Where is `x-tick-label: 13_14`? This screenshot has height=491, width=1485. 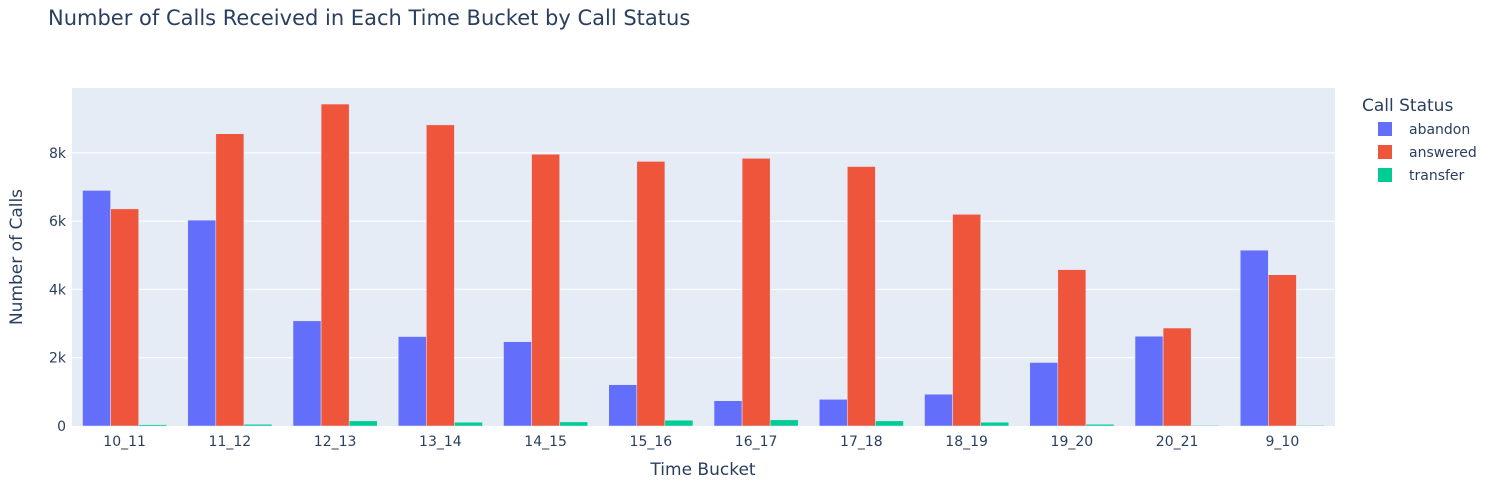 x-tick-label: 13_14 is located at coordinates (440, 442).